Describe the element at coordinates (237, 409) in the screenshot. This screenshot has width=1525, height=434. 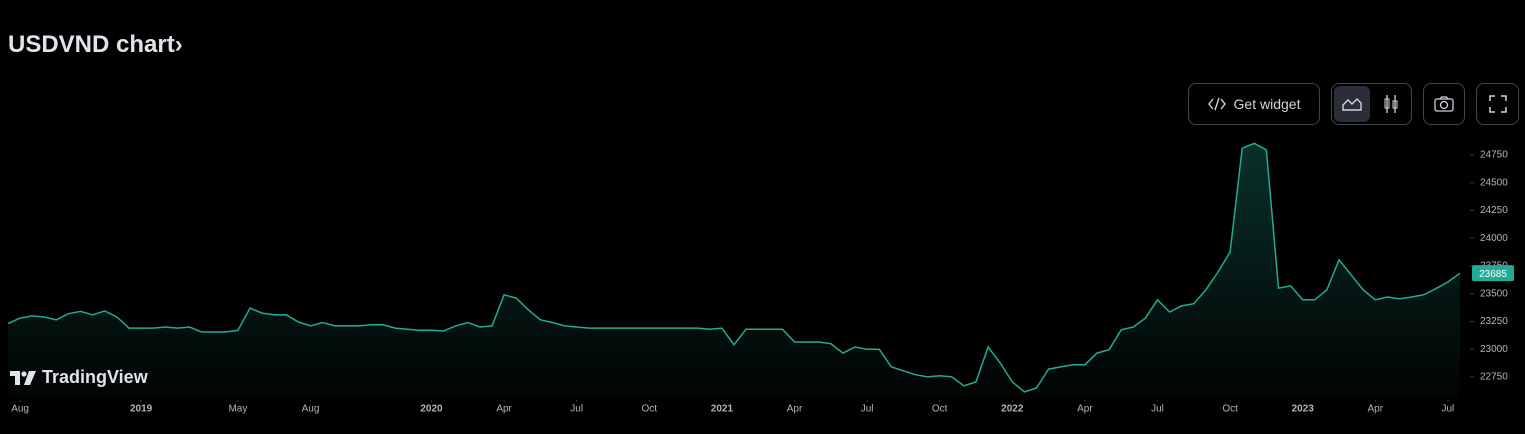
I see `x-tick-label: May` at that location.